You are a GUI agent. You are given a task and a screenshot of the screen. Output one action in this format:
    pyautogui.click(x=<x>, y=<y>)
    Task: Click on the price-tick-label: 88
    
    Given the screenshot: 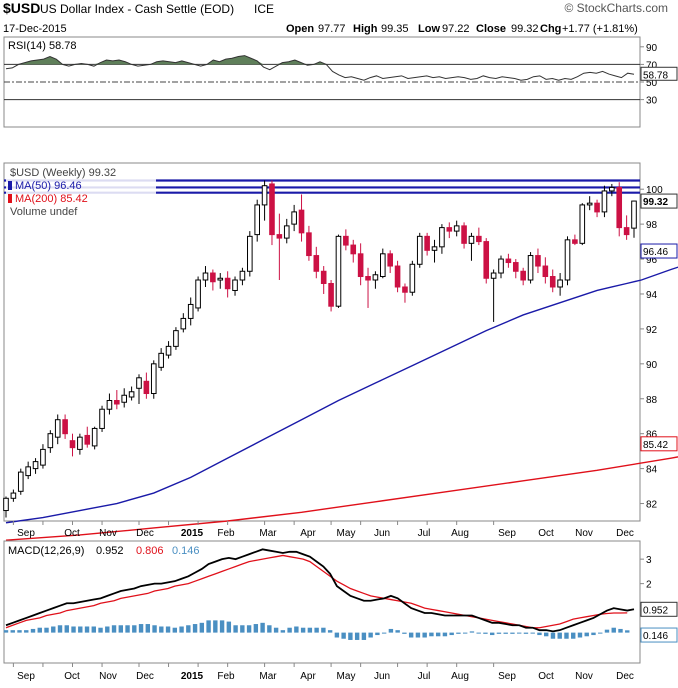 What is the action you would take?
    pyautogui.click(x=652, y=400)
    